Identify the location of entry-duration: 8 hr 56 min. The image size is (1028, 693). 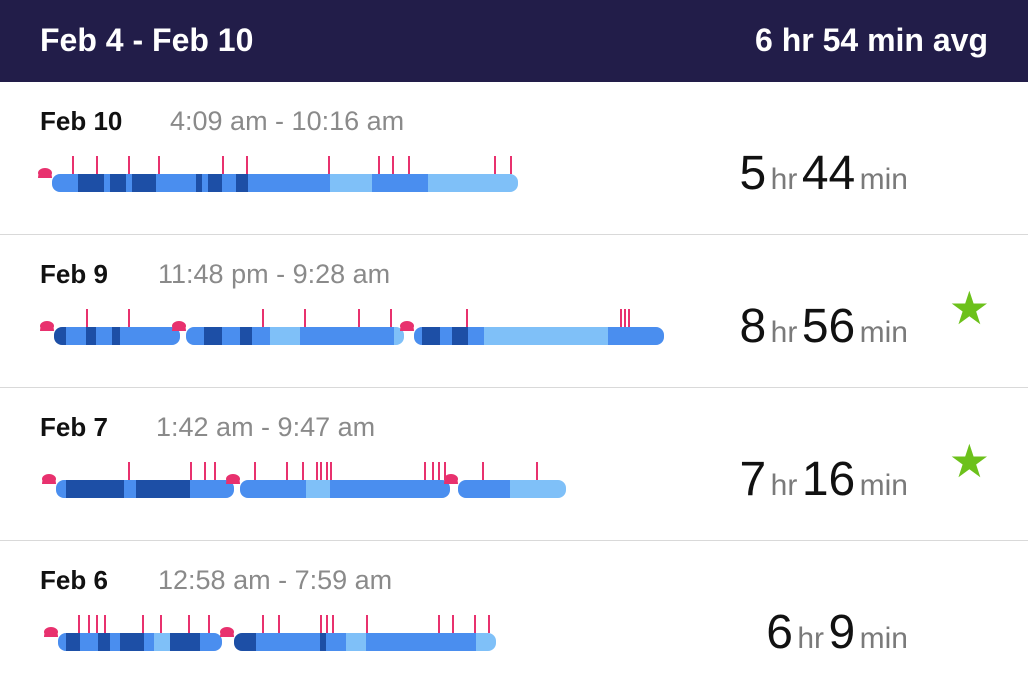
(824, 326).